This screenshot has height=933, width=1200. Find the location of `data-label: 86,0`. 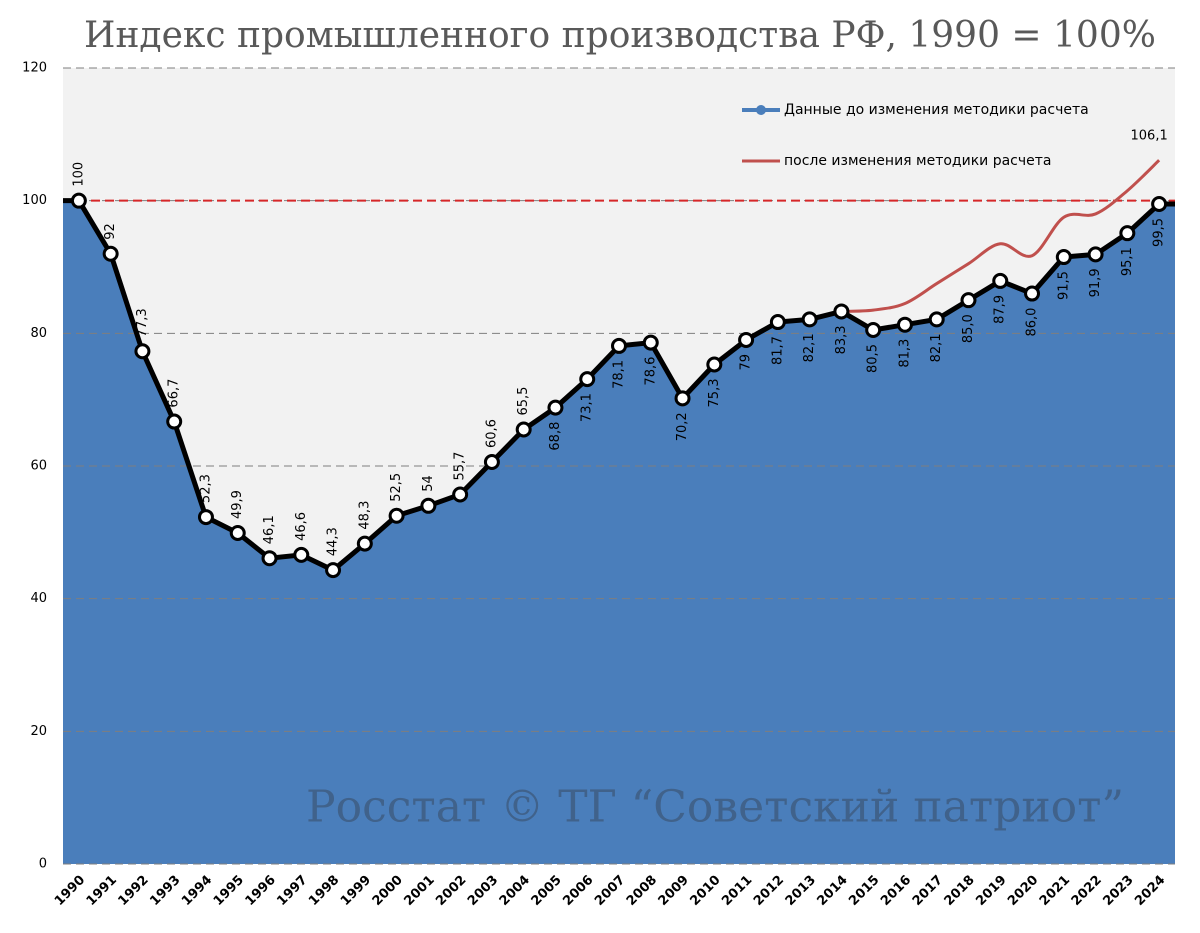

data-label: 86,0 is located at coordinates (1032, 322).